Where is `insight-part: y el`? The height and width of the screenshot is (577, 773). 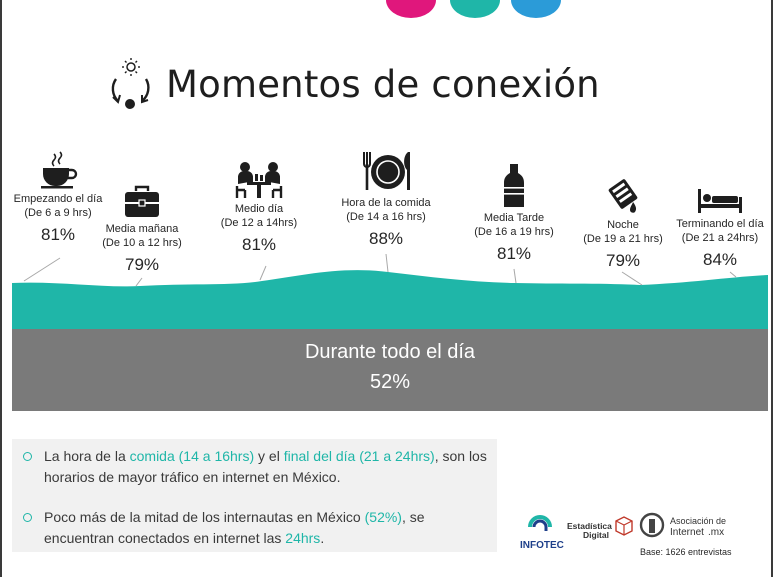 insight-part: y el is located at coordinates (269, 456).